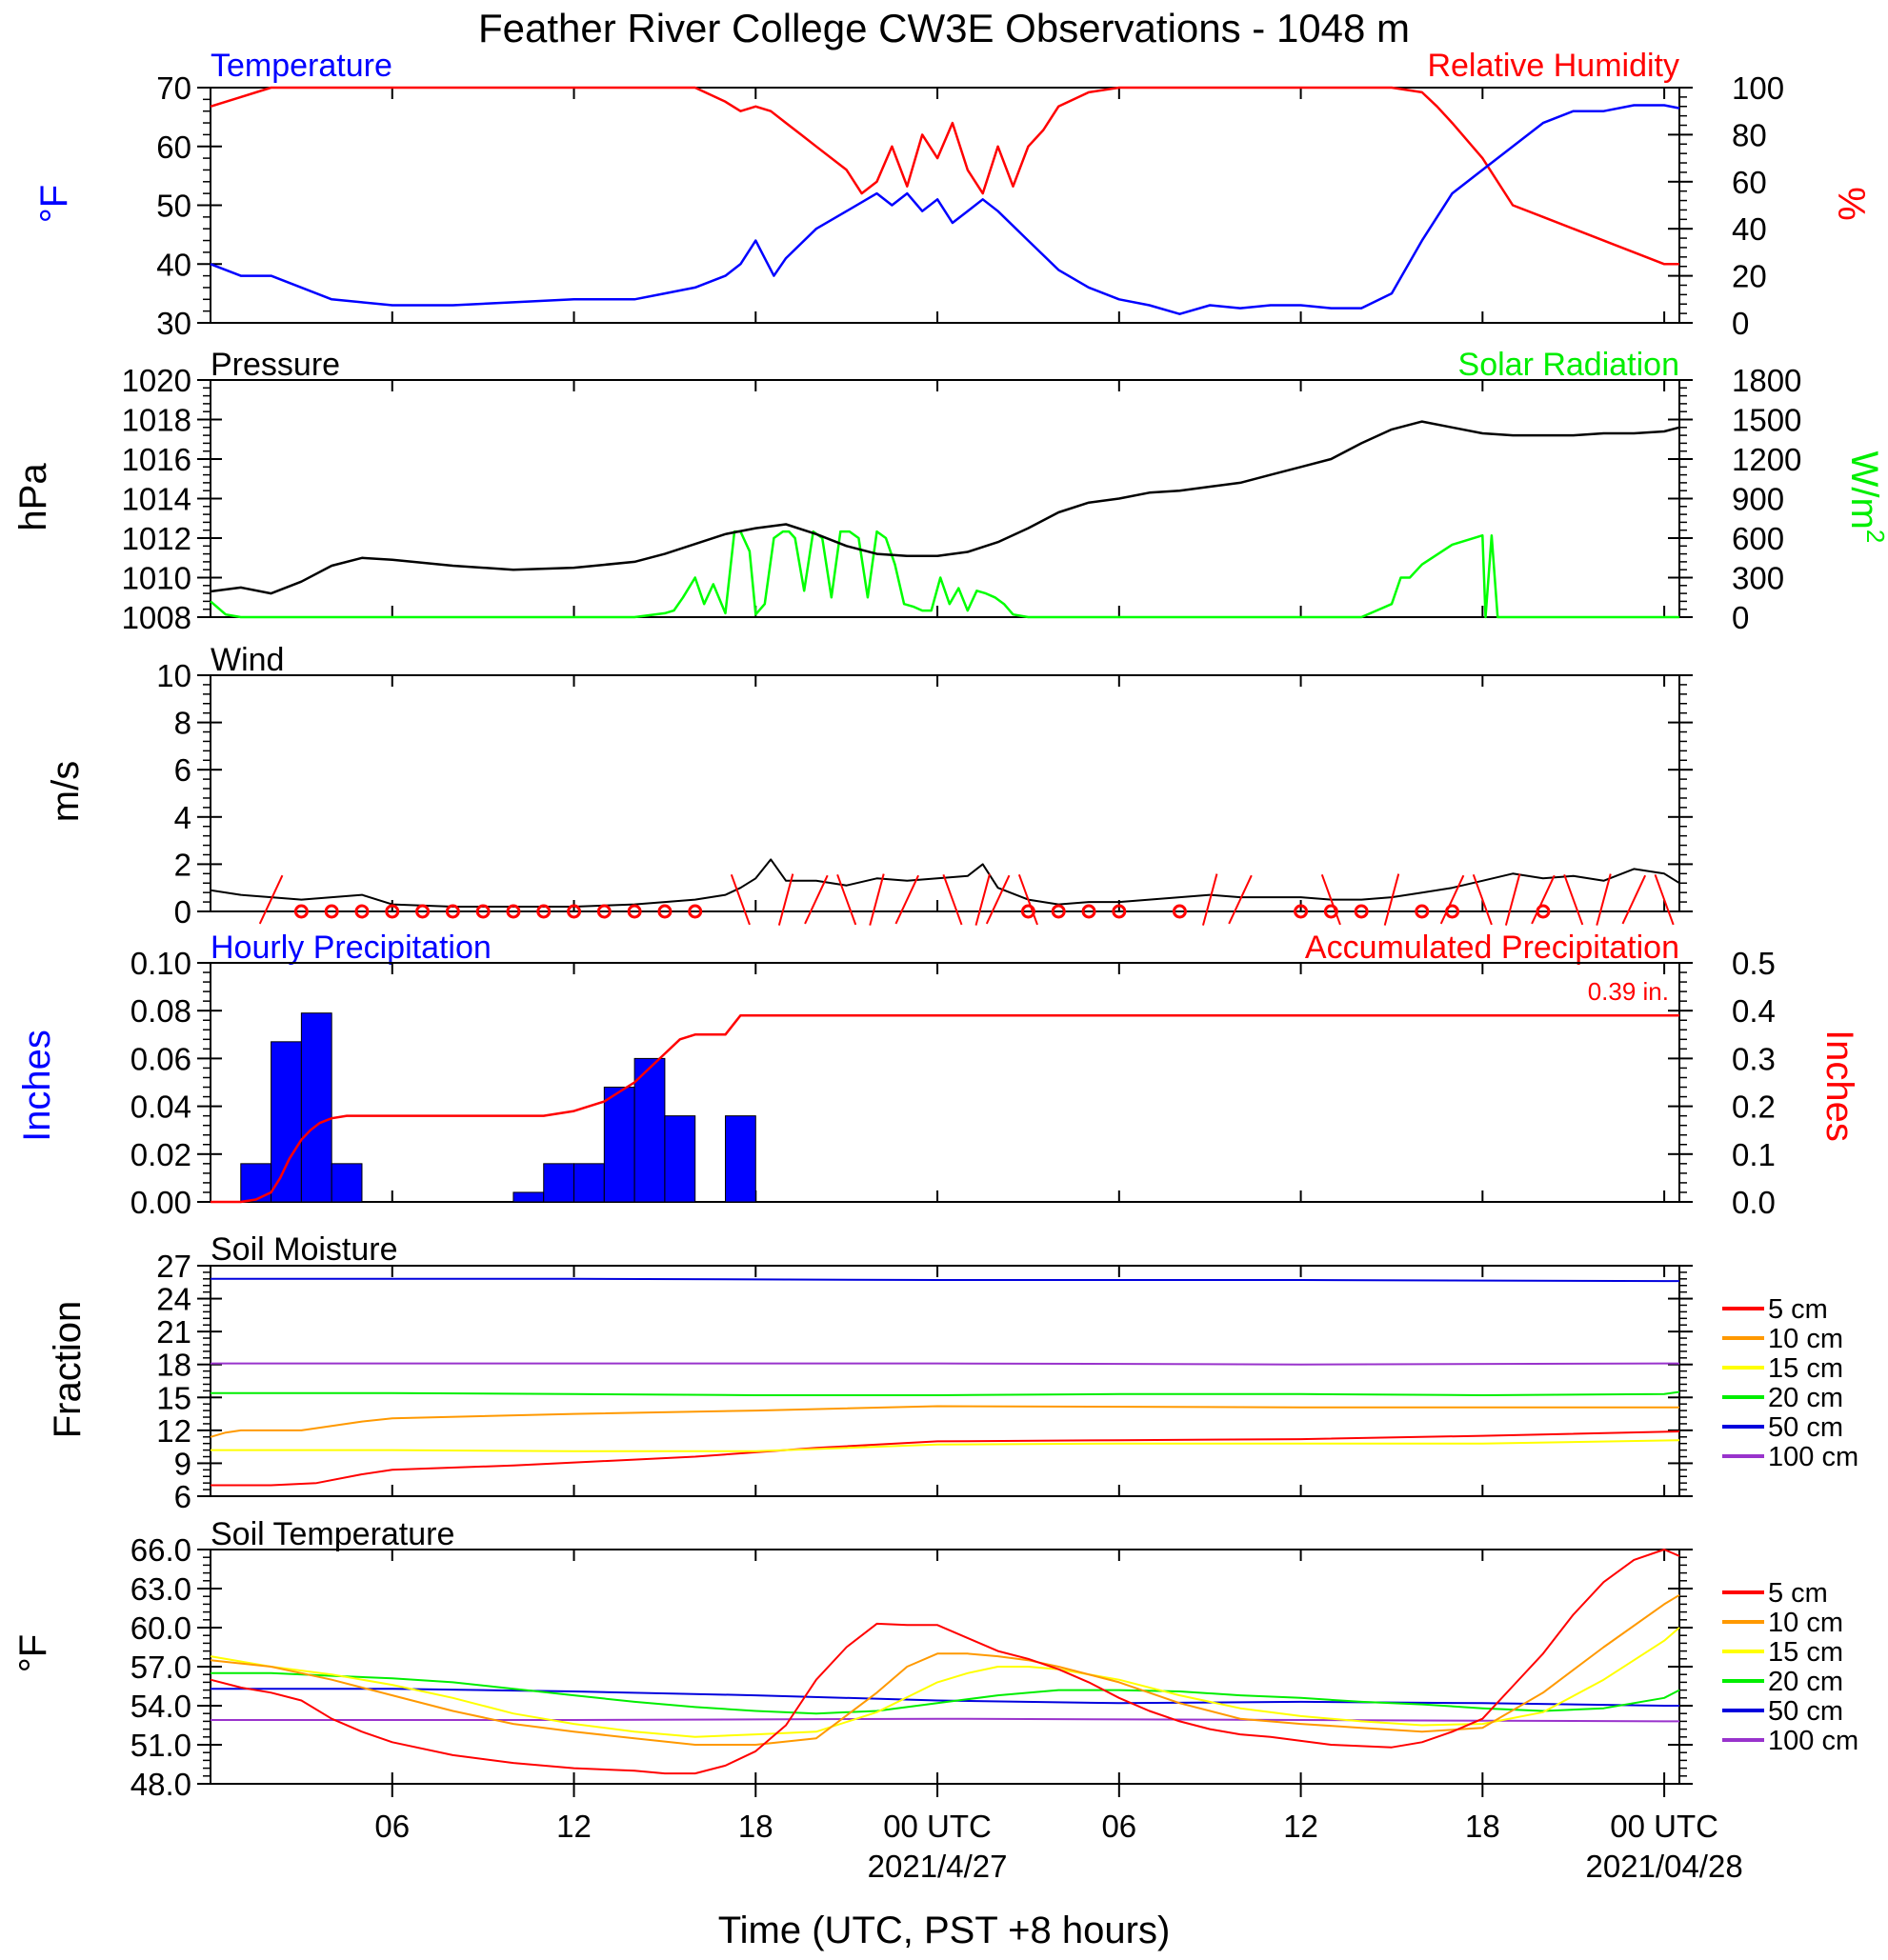 This screenshot has height=1960, width=1888. I want to click on y-tick-label: 1016, so click(156, 459).